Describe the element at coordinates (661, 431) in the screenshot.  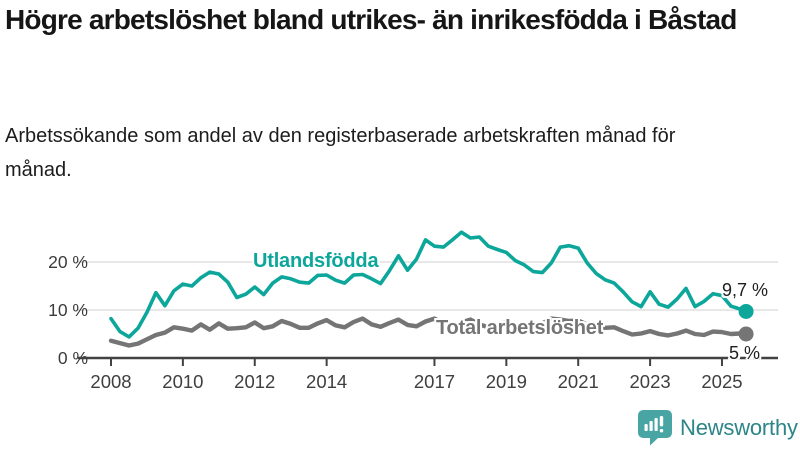
I see `logo-exclamation-dot` at that location.